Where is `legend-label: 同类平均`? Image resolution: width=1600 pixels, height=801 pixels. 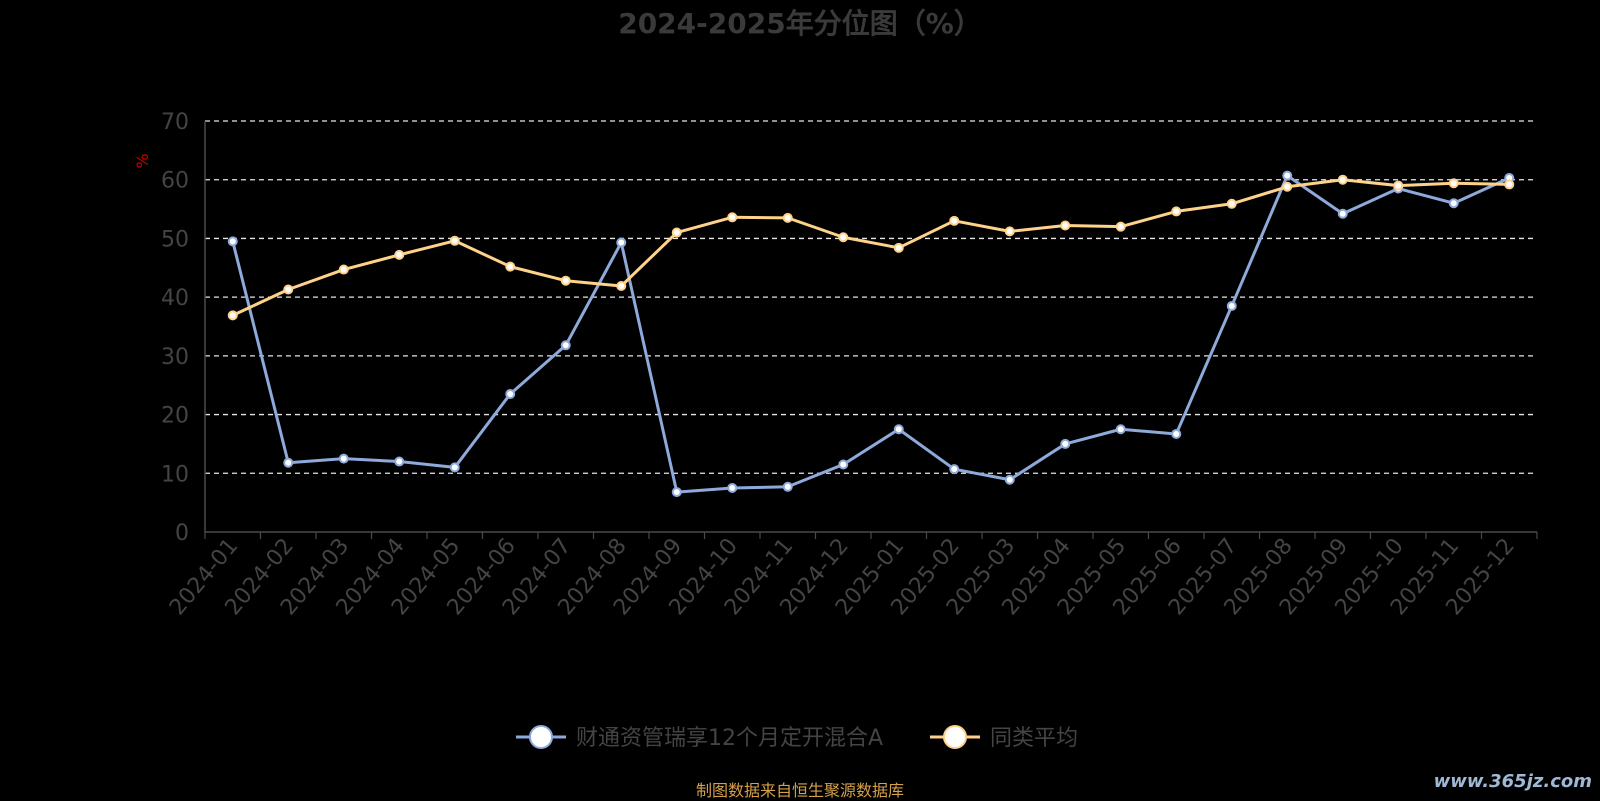
legend-label: 同类平均 is located at coordinates (1034, 738).